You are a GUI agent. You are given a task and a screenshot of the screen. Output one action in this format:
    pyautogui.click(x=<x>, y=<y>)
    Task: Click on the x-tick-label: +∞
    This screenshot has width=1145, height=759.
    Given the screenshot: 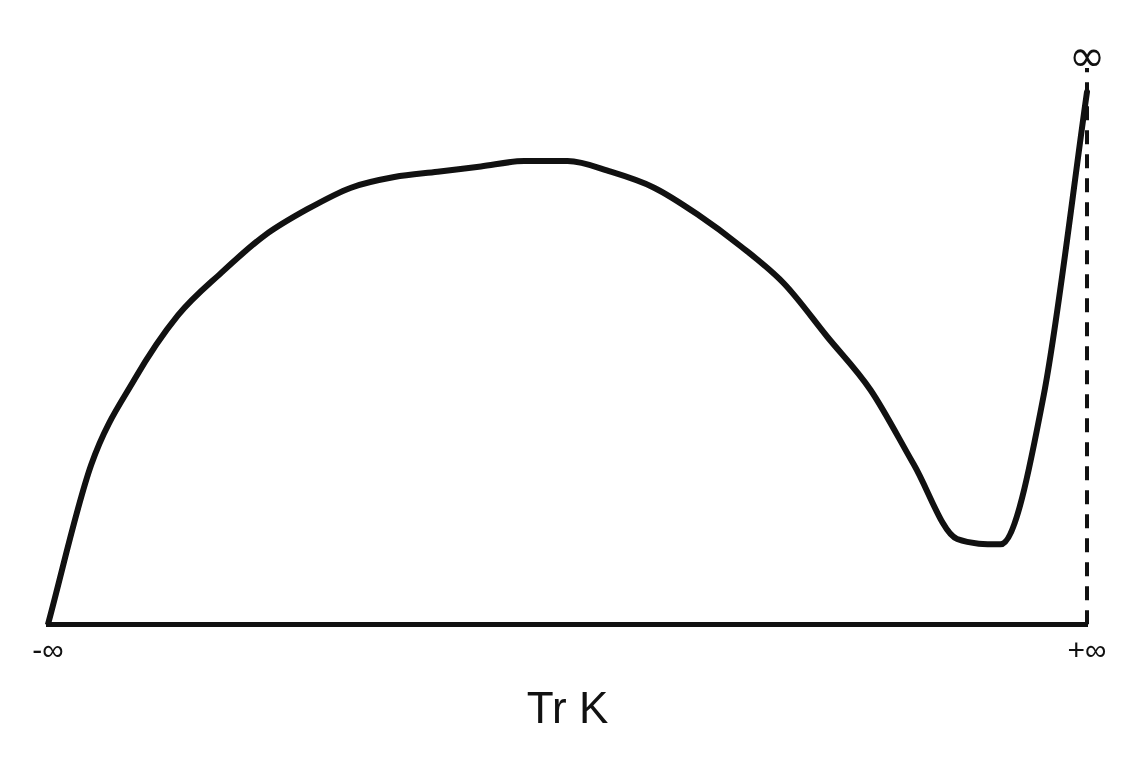 What is the action you would take?
    pyautogui.click(x=1087, y=650)
    